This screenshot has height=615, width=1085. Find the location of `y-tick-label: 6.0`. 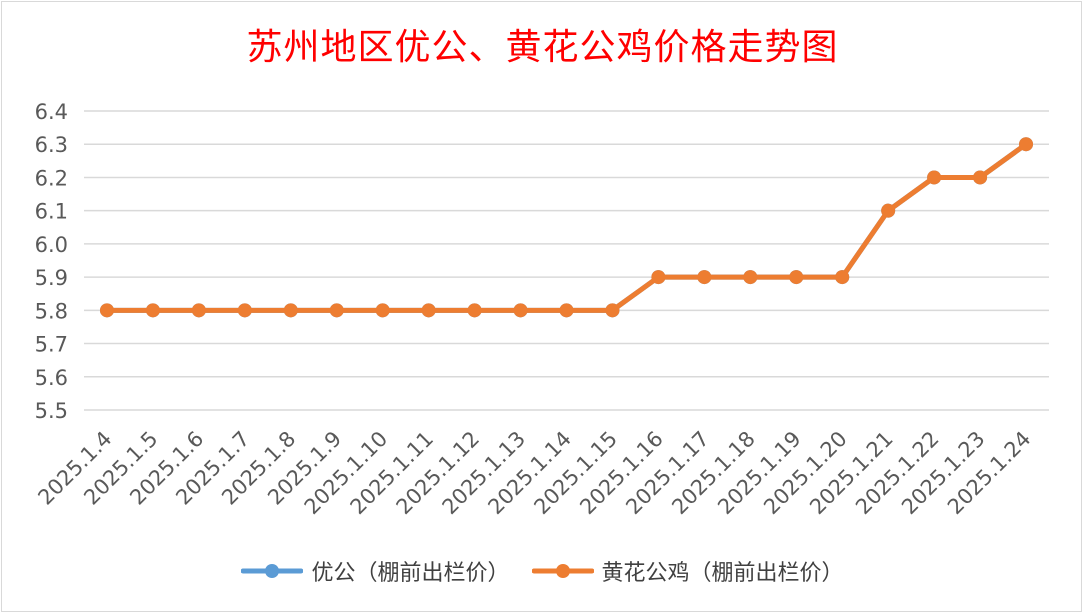

y-tick-label: 6.0 is located at coordinates (51, 245).